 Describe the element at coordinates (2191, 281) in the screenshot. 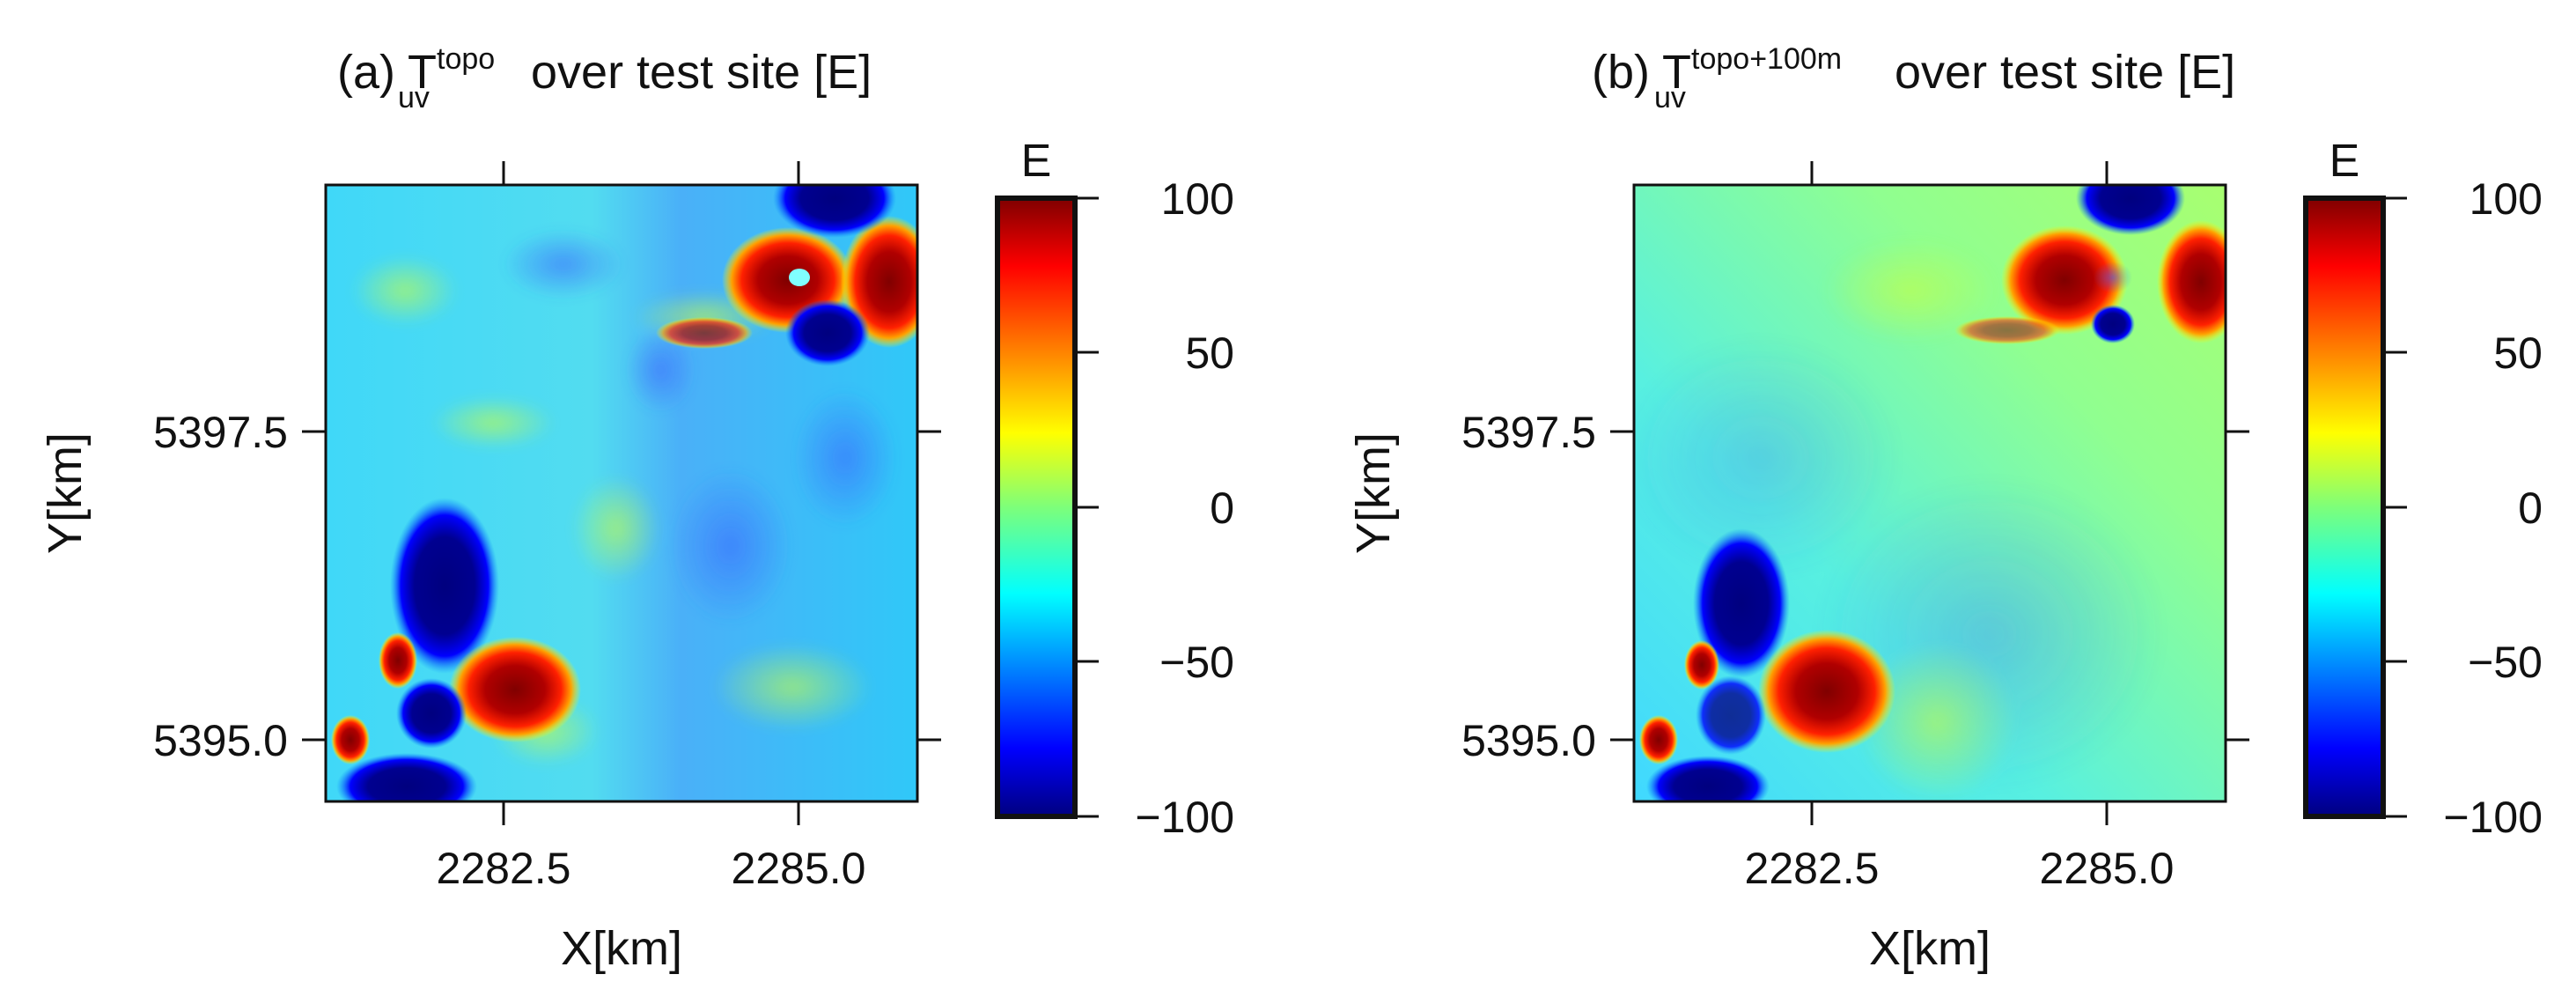

I see `anomaly-b-e-positive` at that location.